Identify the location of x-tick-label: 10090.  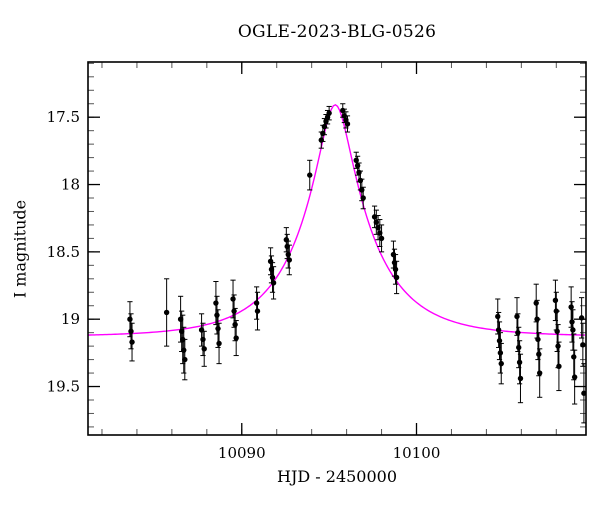
(242, 453).